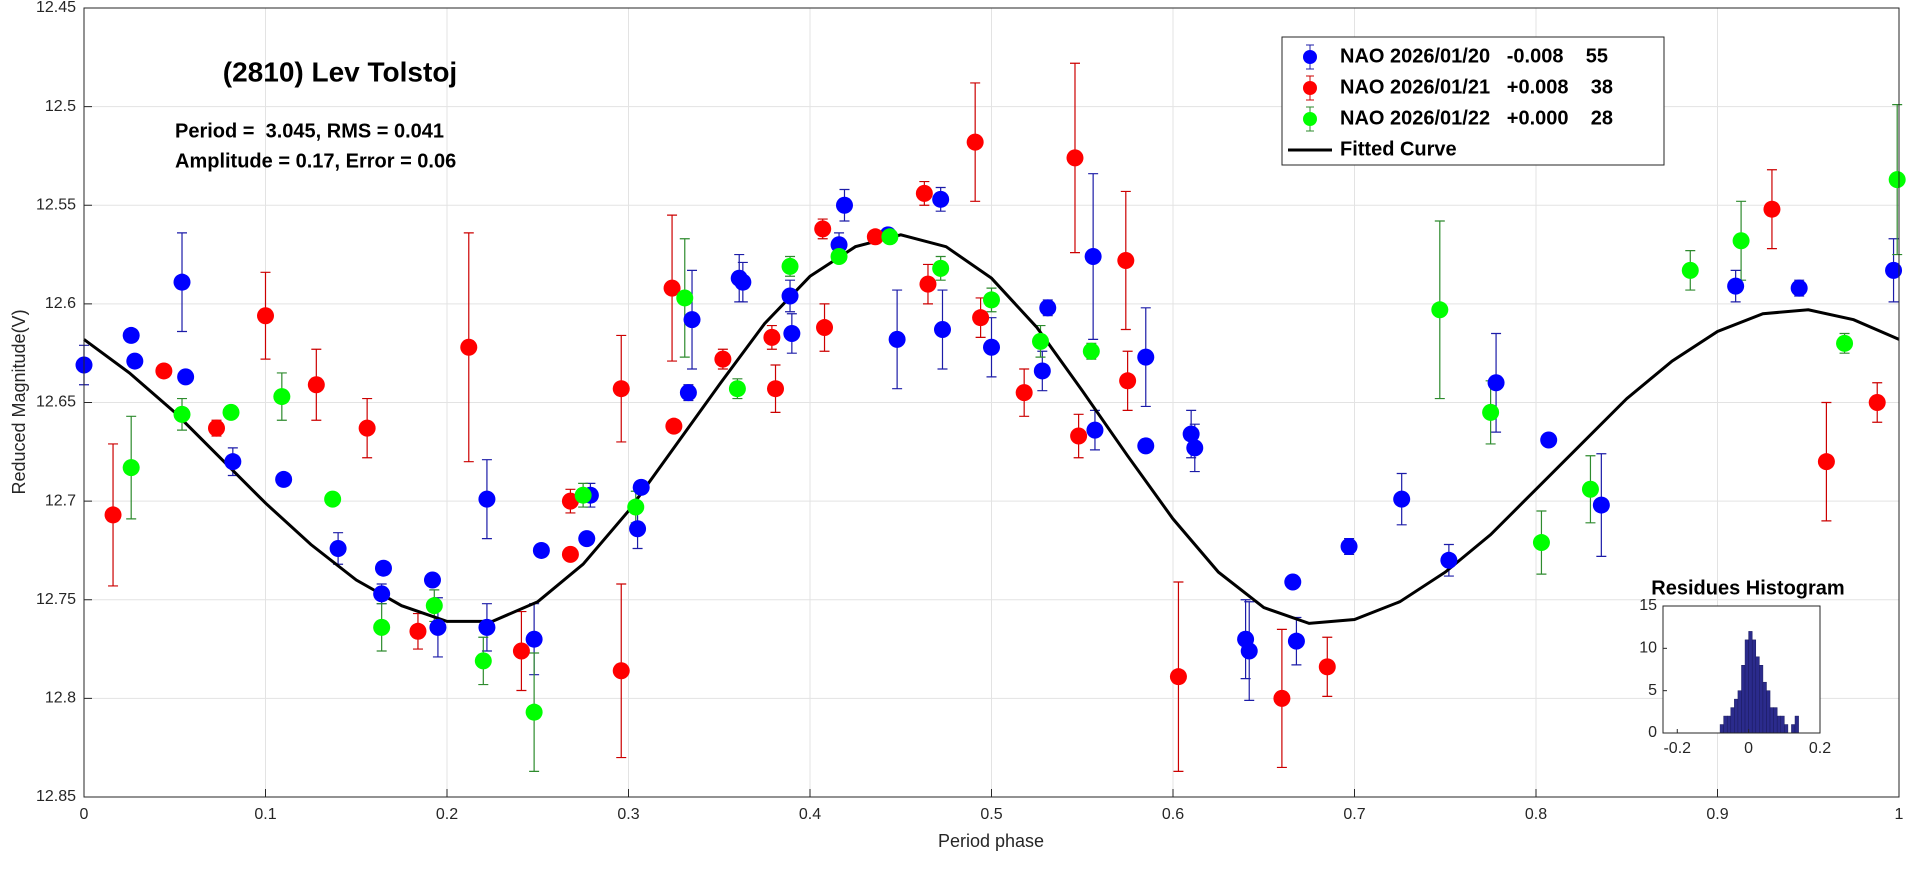  I want to click on inset-x-tick-label: 0, so click(1748, 748).